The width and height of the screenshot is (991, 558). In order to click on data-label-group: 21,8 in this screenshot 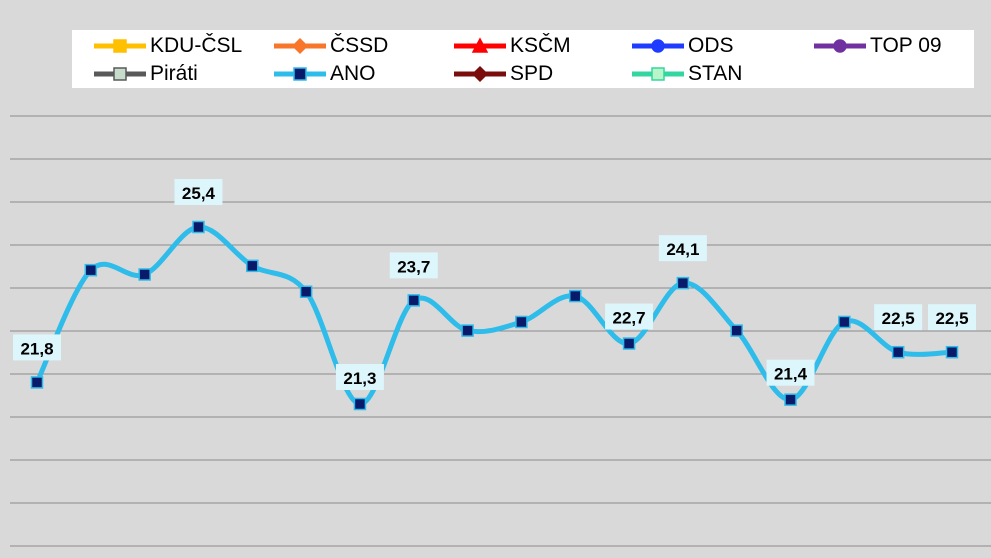, I will do `click(37, 347)`.